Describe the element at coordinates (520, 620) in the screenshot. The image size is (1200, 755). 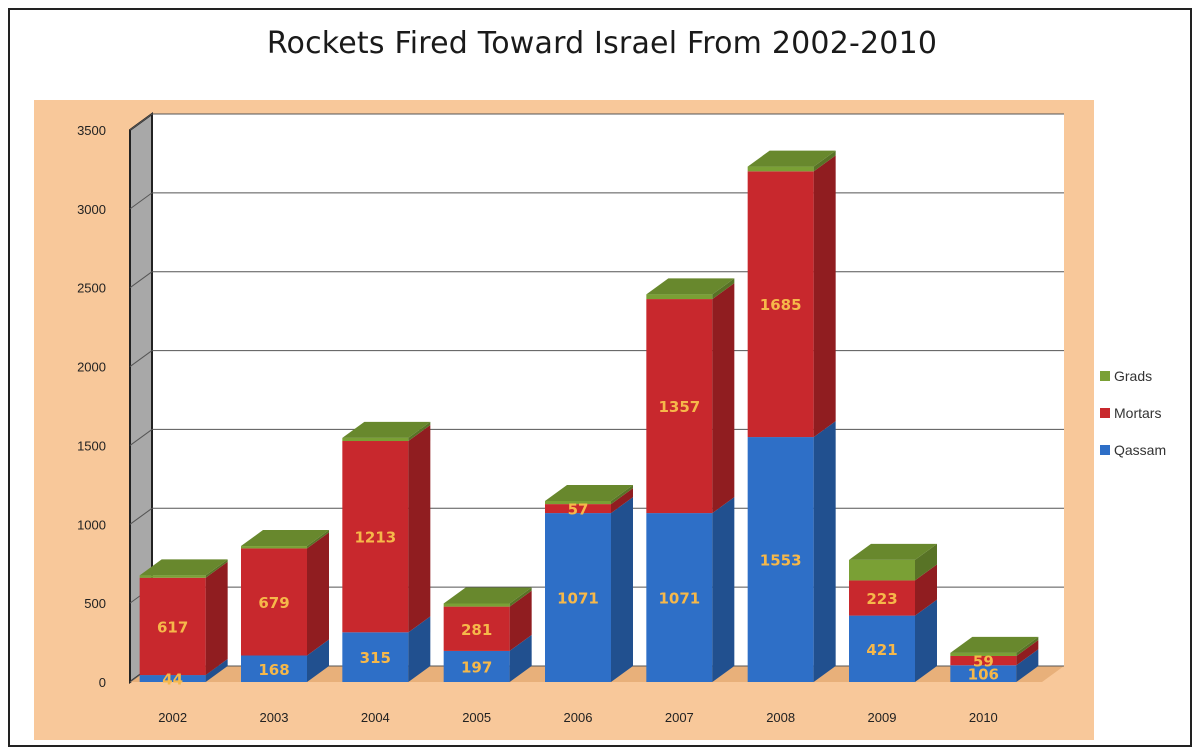
I see `bar-side-mortars-2005` at that location.